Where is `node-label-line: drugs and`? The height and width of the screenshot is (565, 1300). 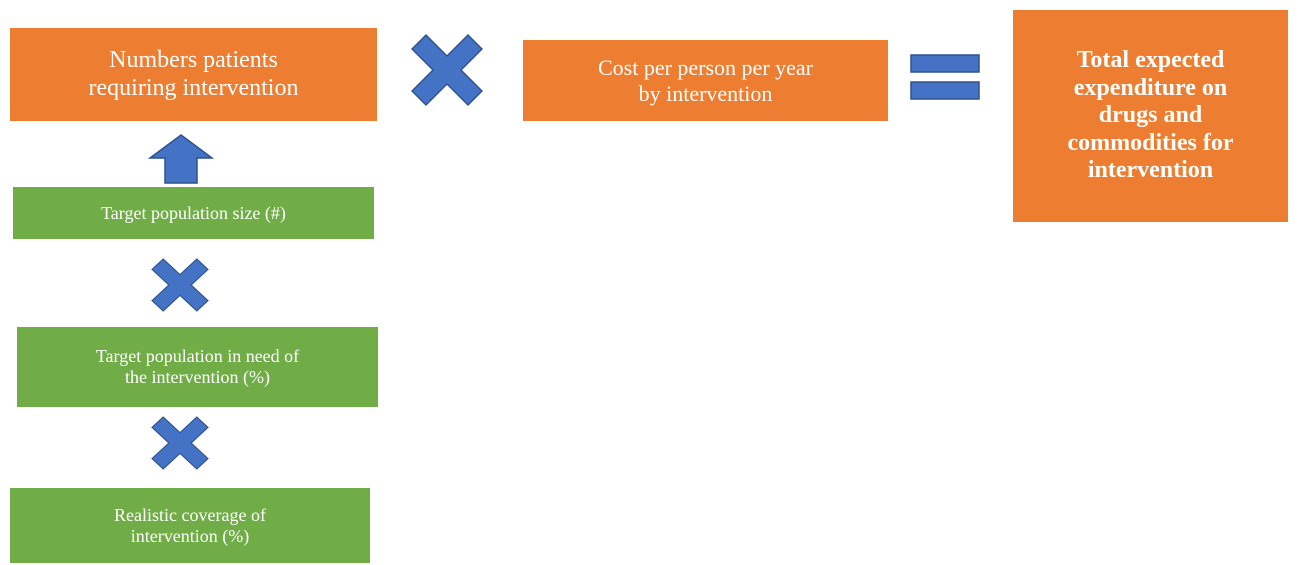 node-label-line: drugs and is located at coordinates (1150, 115).